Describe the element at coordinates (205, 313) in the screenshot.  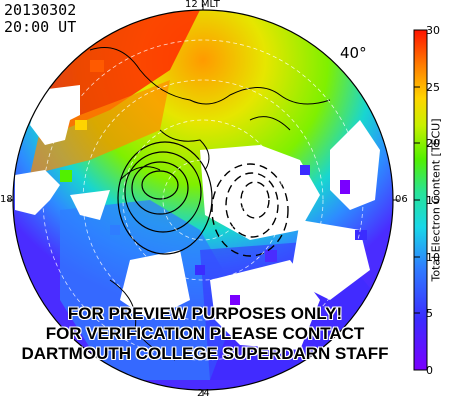
I see `watermark-line-1: FOR PREVIEW PURPOSES ONLY!` at that location.